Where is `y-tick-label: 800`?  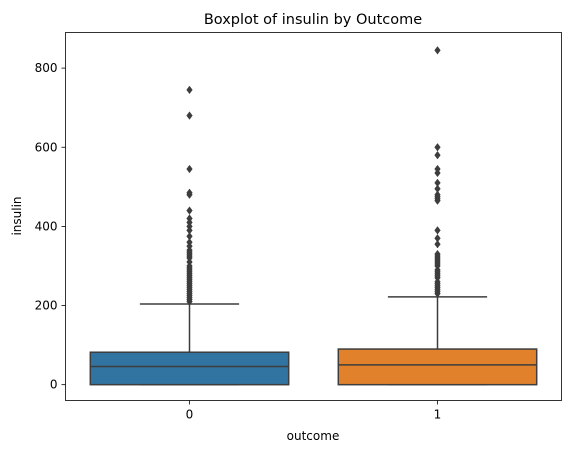 y-tick-label: 800 is located at coordinates (46, 68).